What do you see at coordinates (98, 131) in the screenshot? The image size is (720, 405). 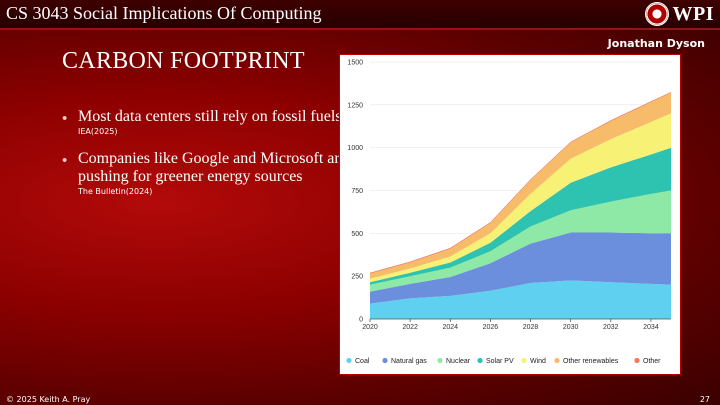 I see `bullet-citation: IEA(2025)` at bounding box center [98, 131].